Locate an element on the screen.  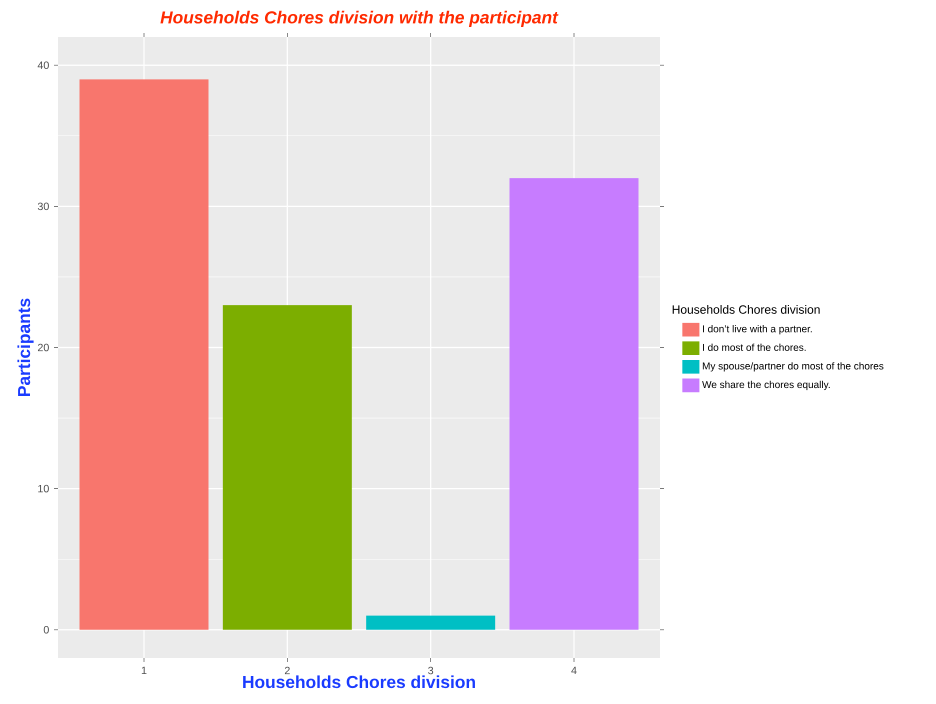
x-tick-label: 1 is located at coordinates (144, 670).